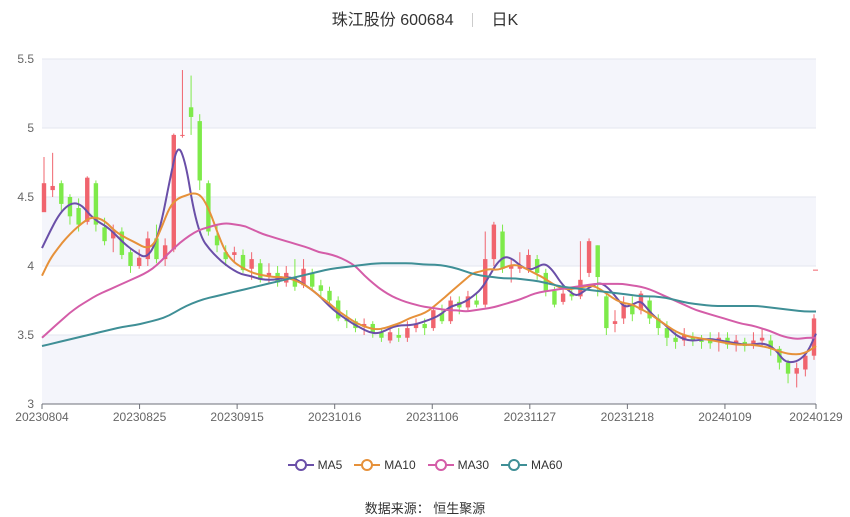 Image resolution: width=850 pixels, height=517 pixels. What do you see at coordinates (25, 335) in the screenshot?
I see `y-tick-label: 3.5` at bounding box center [25, 335].